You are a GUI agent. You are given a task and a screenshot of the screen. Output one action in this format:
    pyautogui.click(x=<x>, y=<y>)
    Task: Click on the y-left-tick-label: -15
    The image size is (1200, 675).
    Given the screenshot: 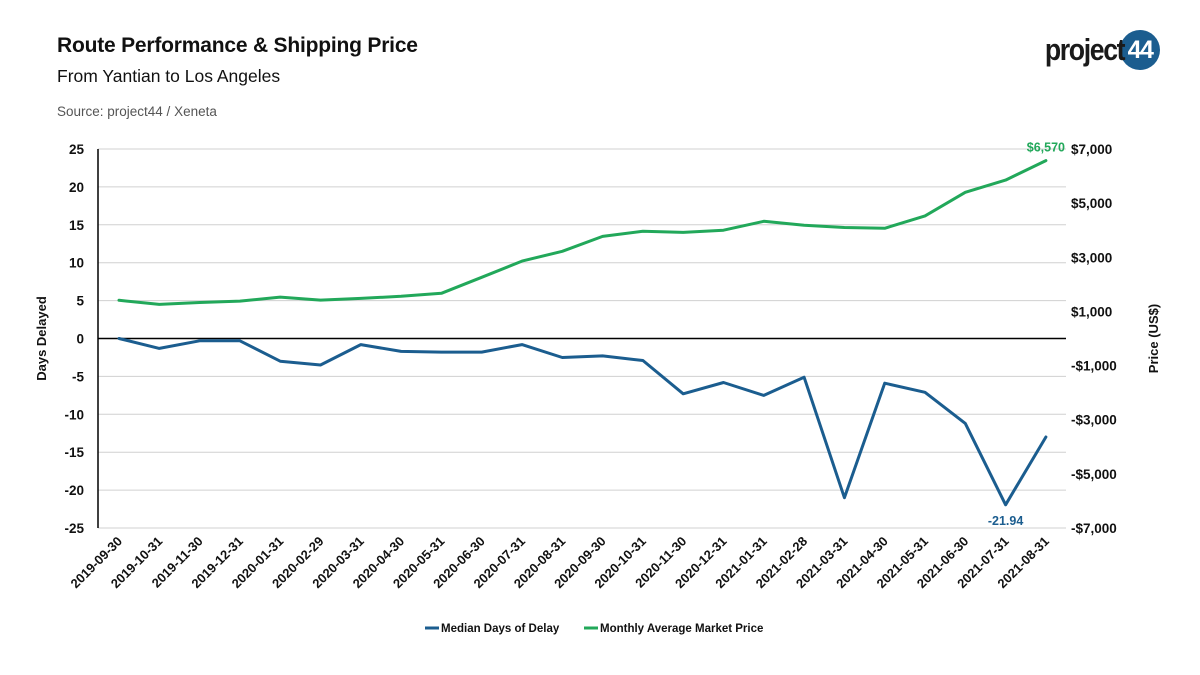 What is the action you would take?
    pyautogui.click(x=74, y=452)
    